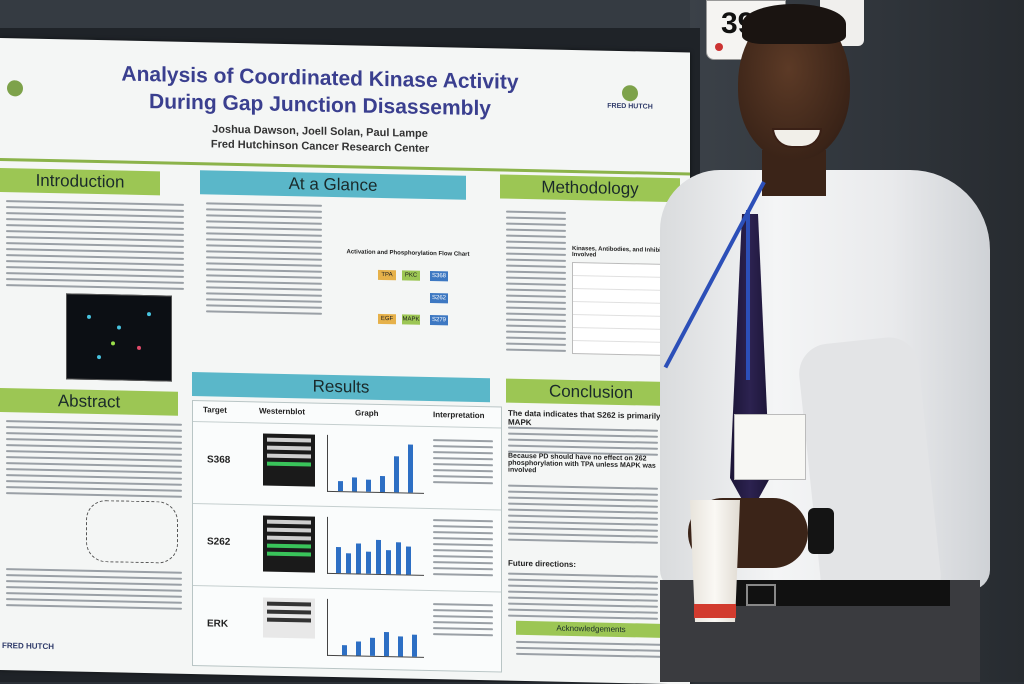  What do you see at coordinates (264, 260) in the screenshot?
I see `at-a-glance-text` at bounding box center [264, 260].